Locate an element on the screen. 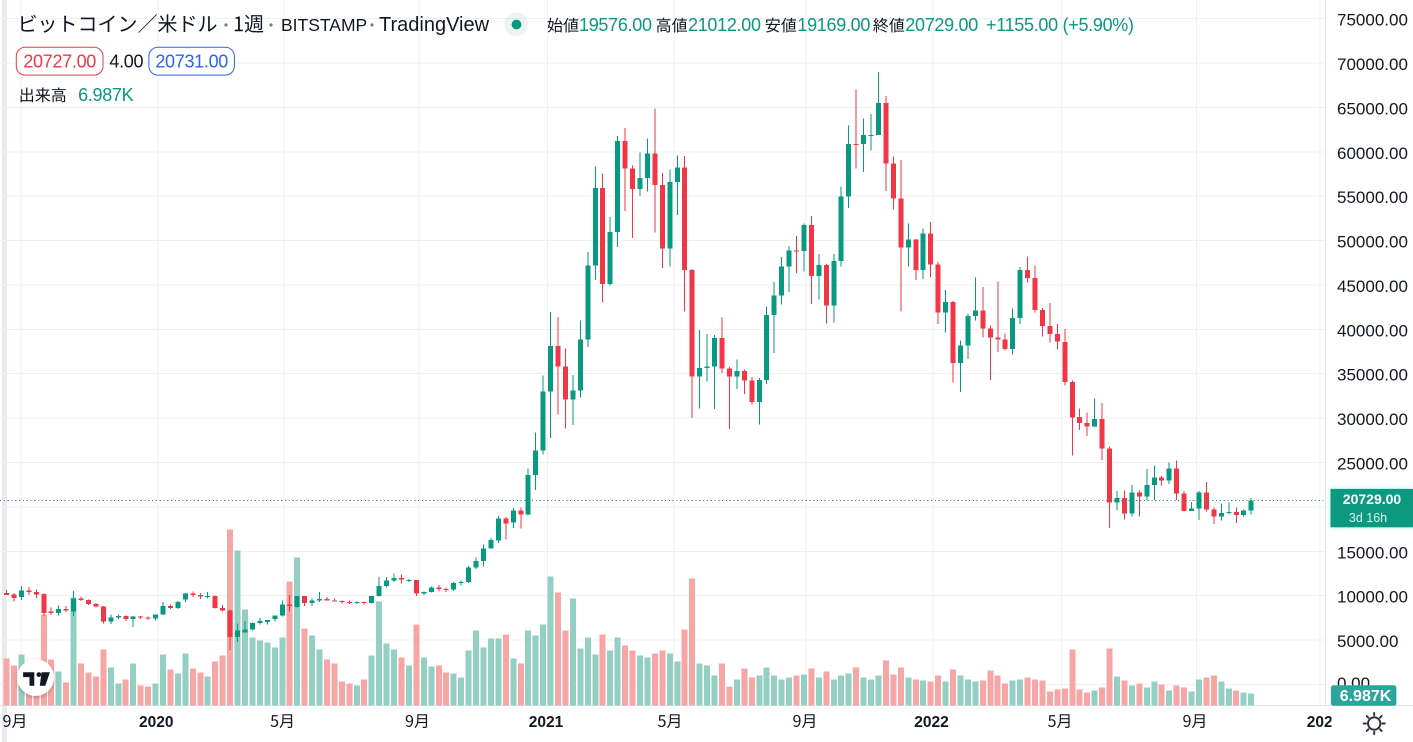  svg-text: 2020 is located at coordinates (156, 722).